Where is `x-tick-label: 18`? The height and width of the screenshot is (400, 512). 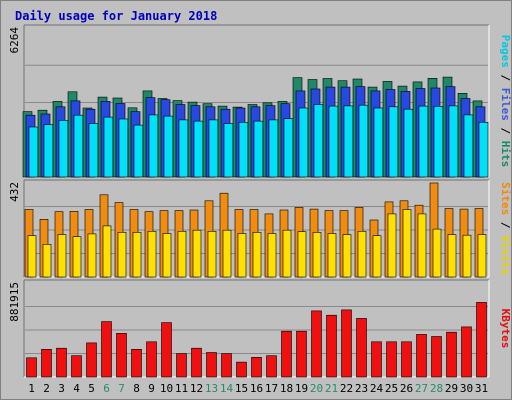
x-tick-label: 18 is located at coordinates (286, 388).